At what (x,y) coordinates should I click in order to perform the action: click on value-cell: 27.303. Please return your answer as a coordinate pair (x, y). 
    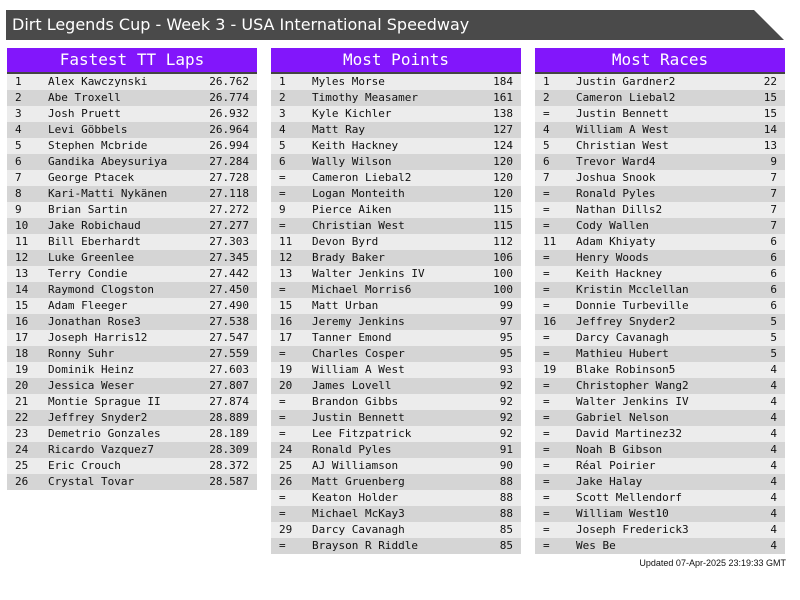
    Looking at the image, I should click on (229, 241).